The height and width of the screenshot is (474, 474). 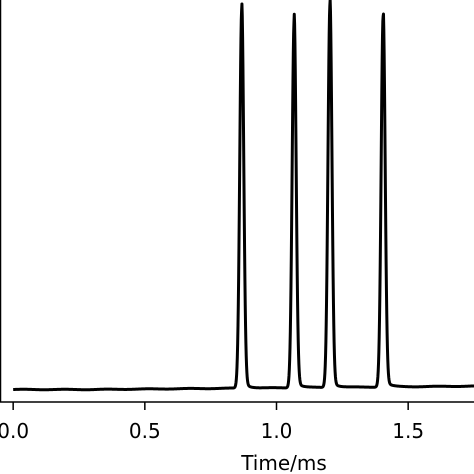 What do you see at coordinates (145, 431) in the screenshot?
I see `x-tick-label: 0.5` at bounding box center [145, 431].